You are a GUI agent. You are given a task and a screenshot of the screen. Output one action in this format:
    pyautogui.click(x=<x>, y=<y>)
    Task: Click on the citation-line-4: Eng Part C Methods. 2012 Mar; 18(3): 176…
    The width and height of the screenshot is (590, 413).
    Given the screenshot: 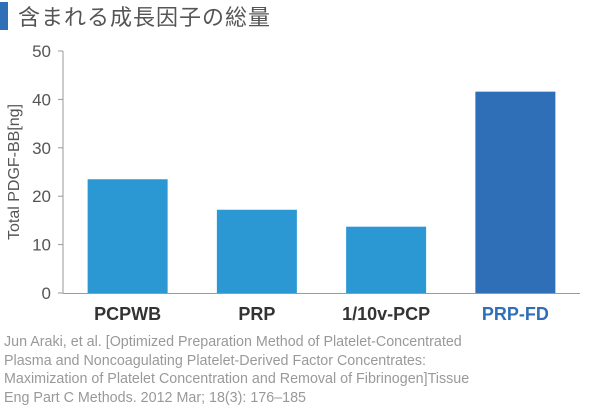 What is the action you would take?
    pyautogui.click(x=155, y=397)
    